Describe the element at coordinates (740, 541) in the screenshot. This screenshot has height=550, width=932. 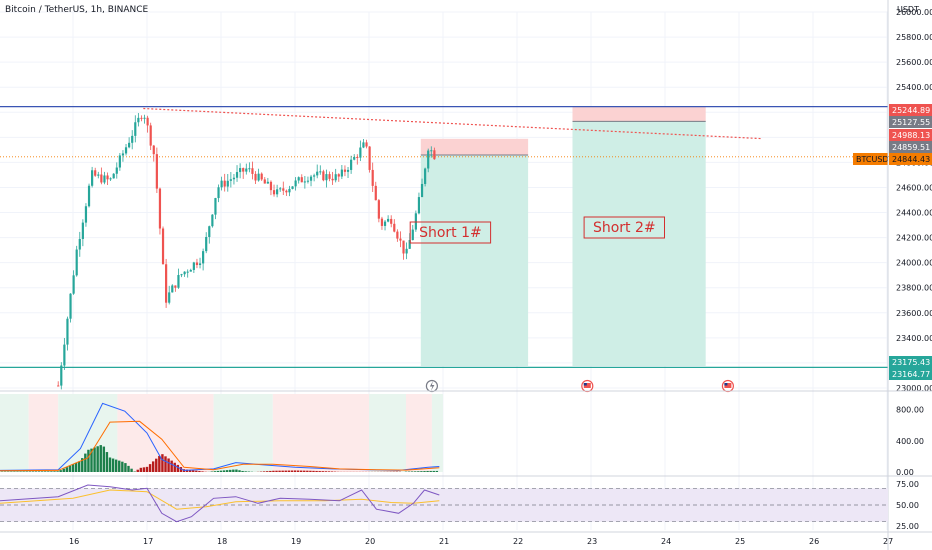
I see `x-tick-label: 25` at that location.